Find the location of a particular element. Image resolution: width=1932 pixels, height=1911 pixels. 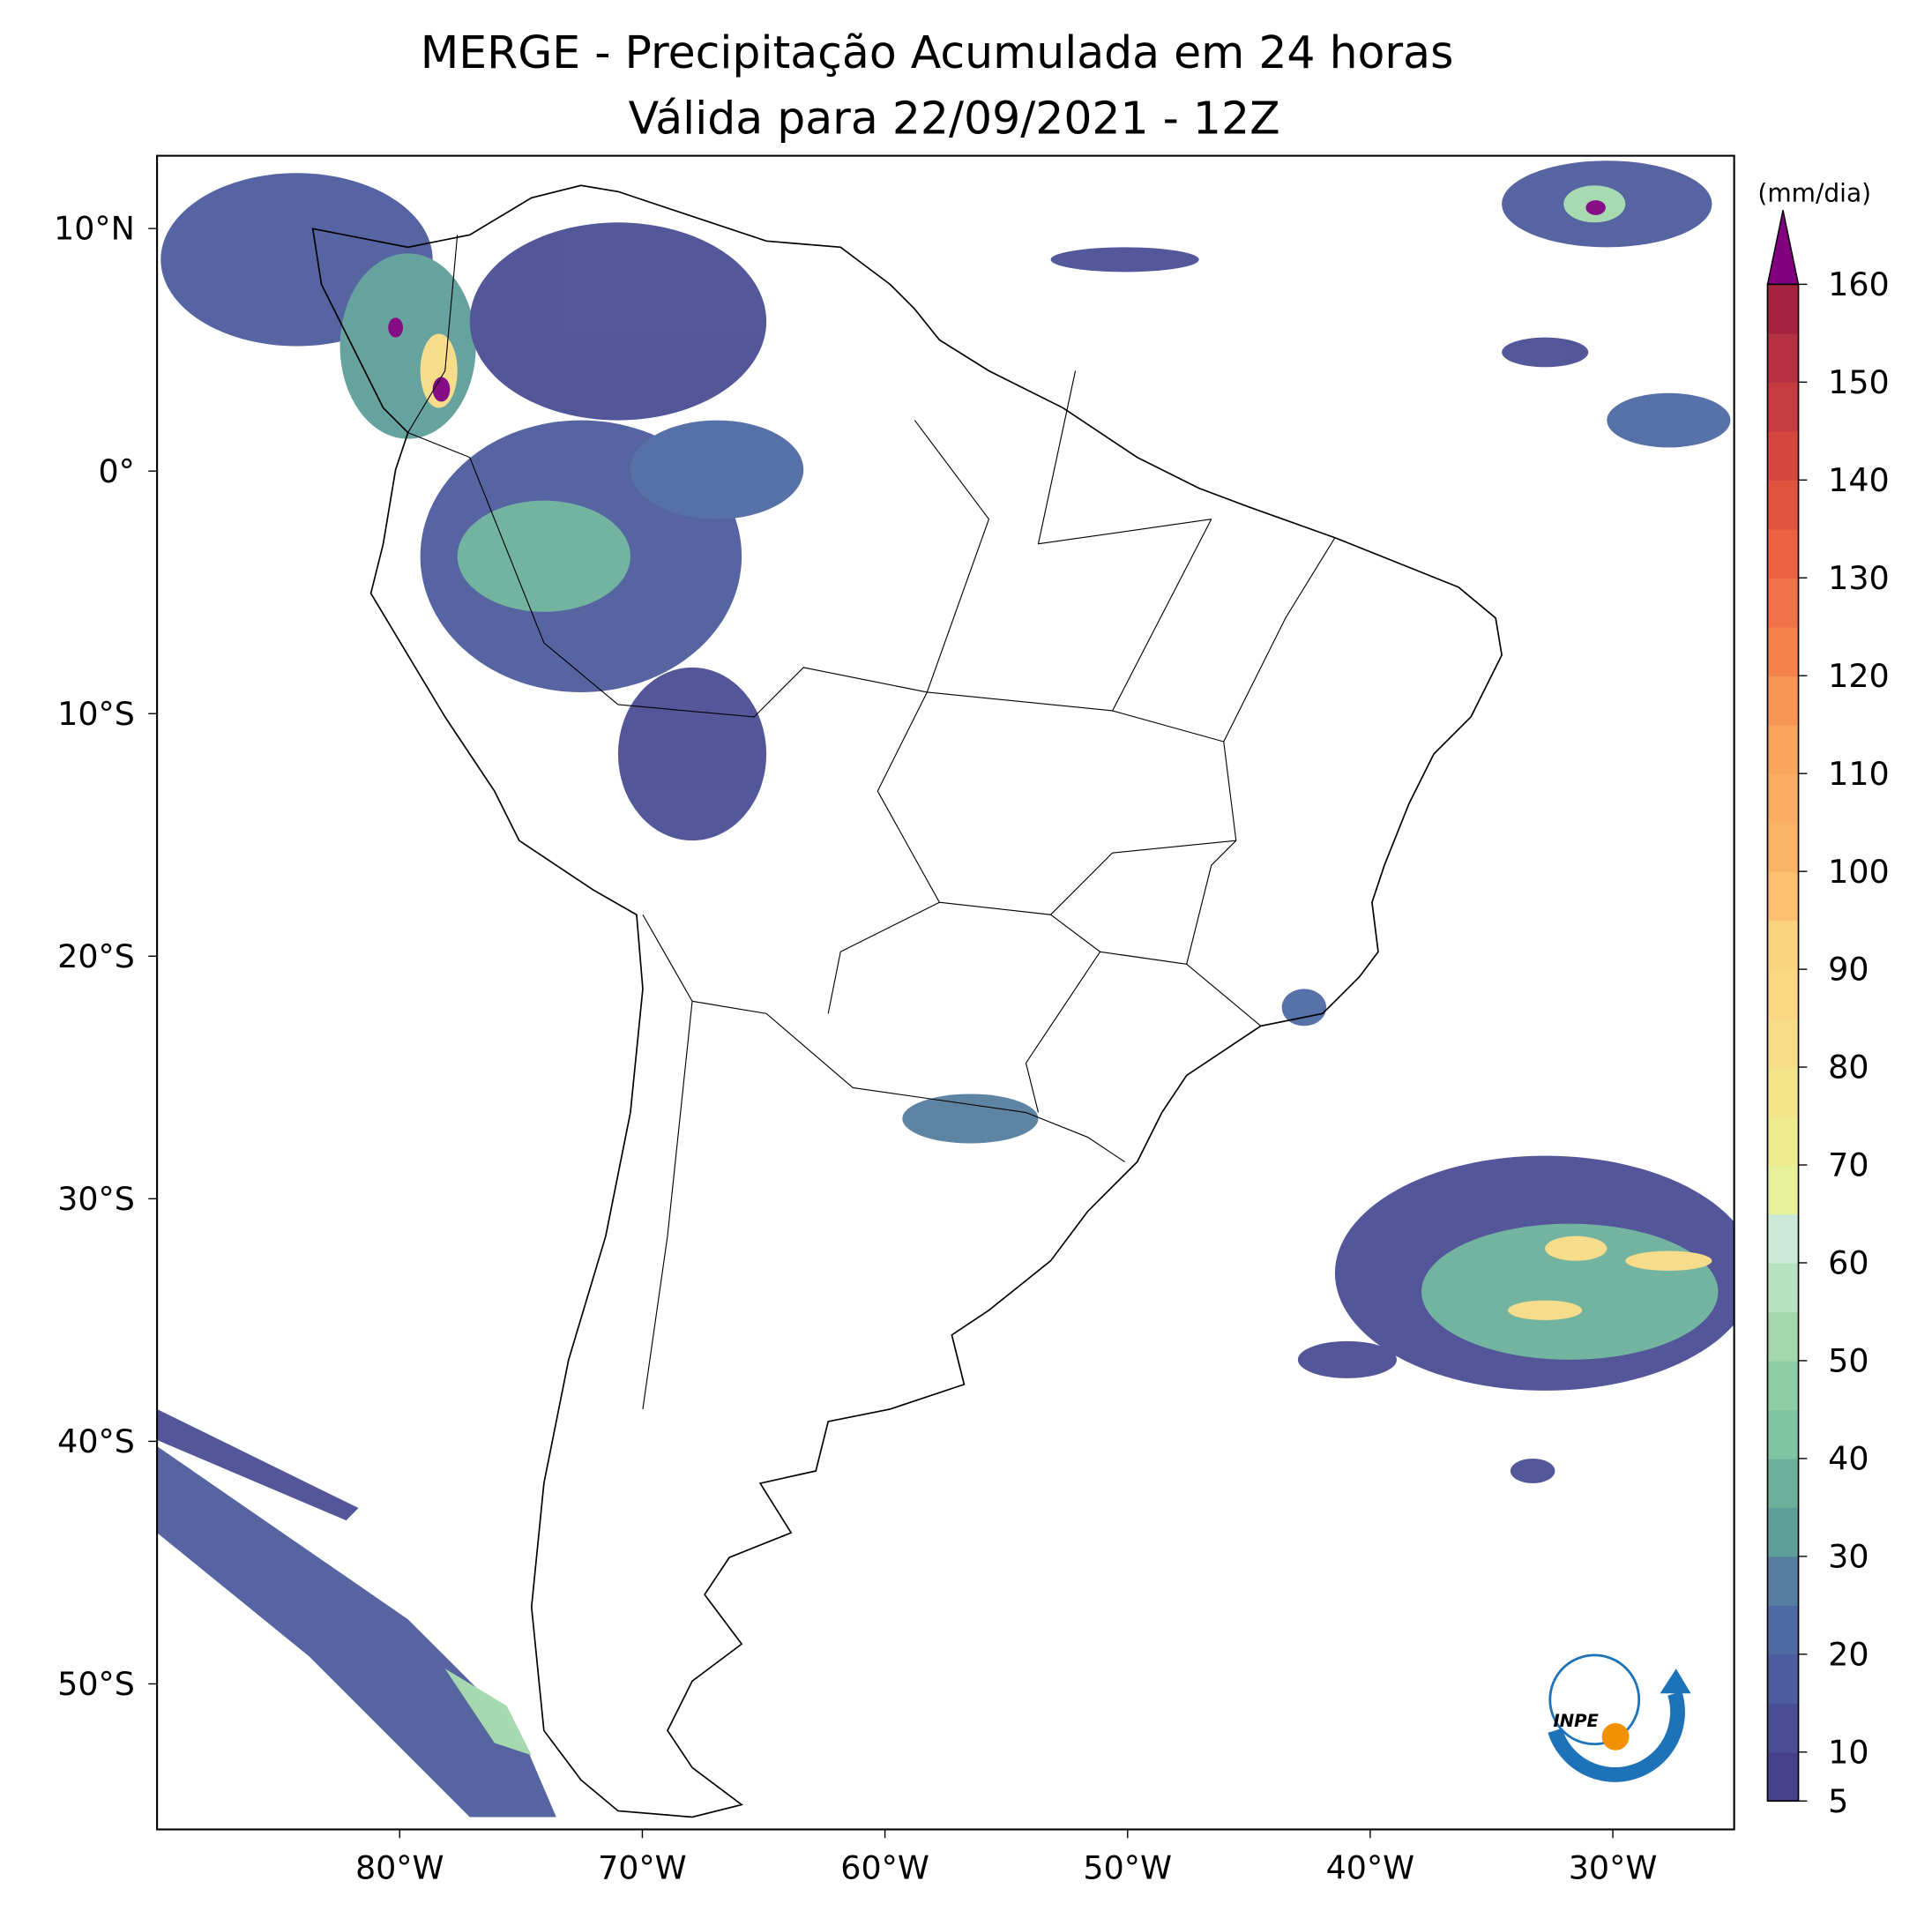

y-tick-label: 10°N is located at coordinates (94, 229).